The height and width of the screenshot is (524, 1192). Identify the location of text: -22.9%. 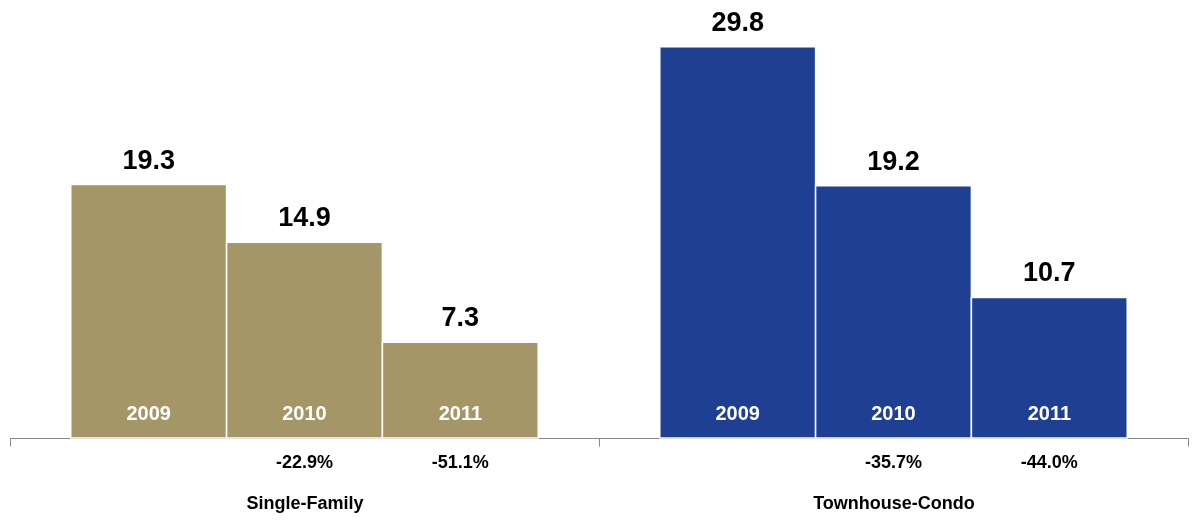
(304, 462).